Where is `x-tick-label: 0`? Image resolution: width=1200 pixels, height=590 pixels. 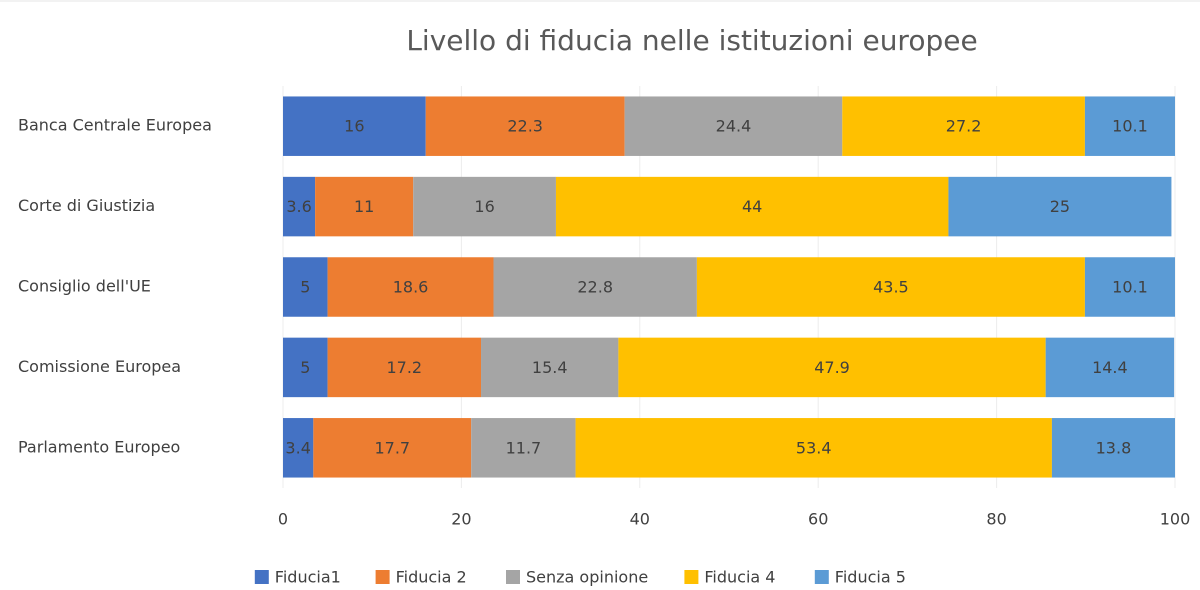 x-tick-label: 0 is located at coordinates (283, 519).